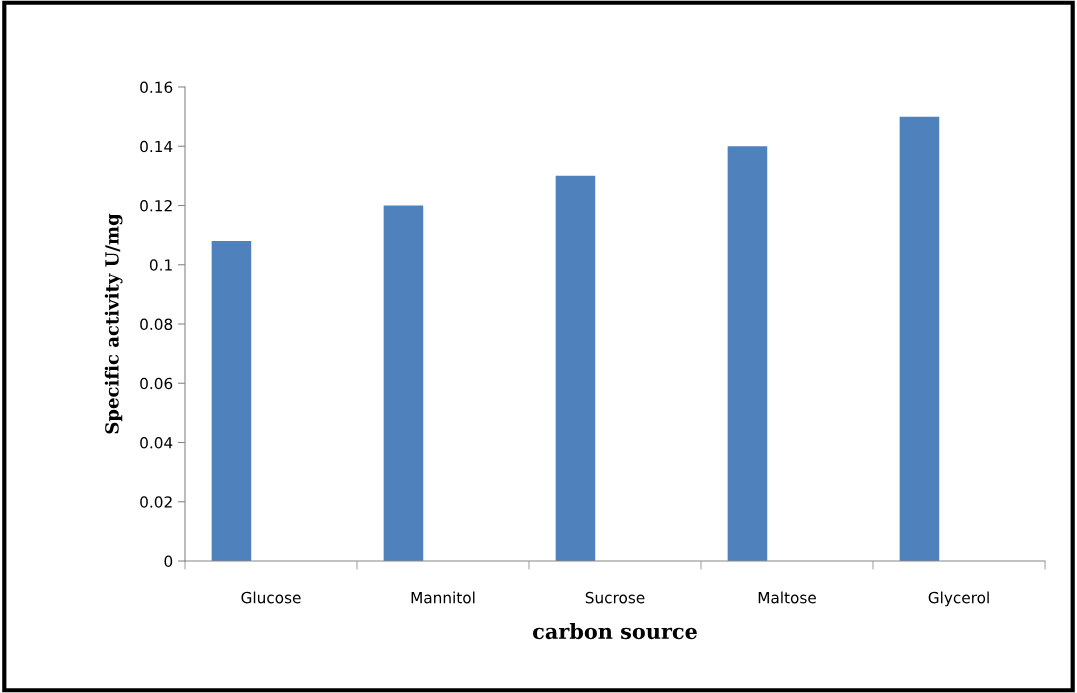 This screenshot has width=1077, height=693. I want to click on x-tick-label: Sucrose, so click(615, 597).